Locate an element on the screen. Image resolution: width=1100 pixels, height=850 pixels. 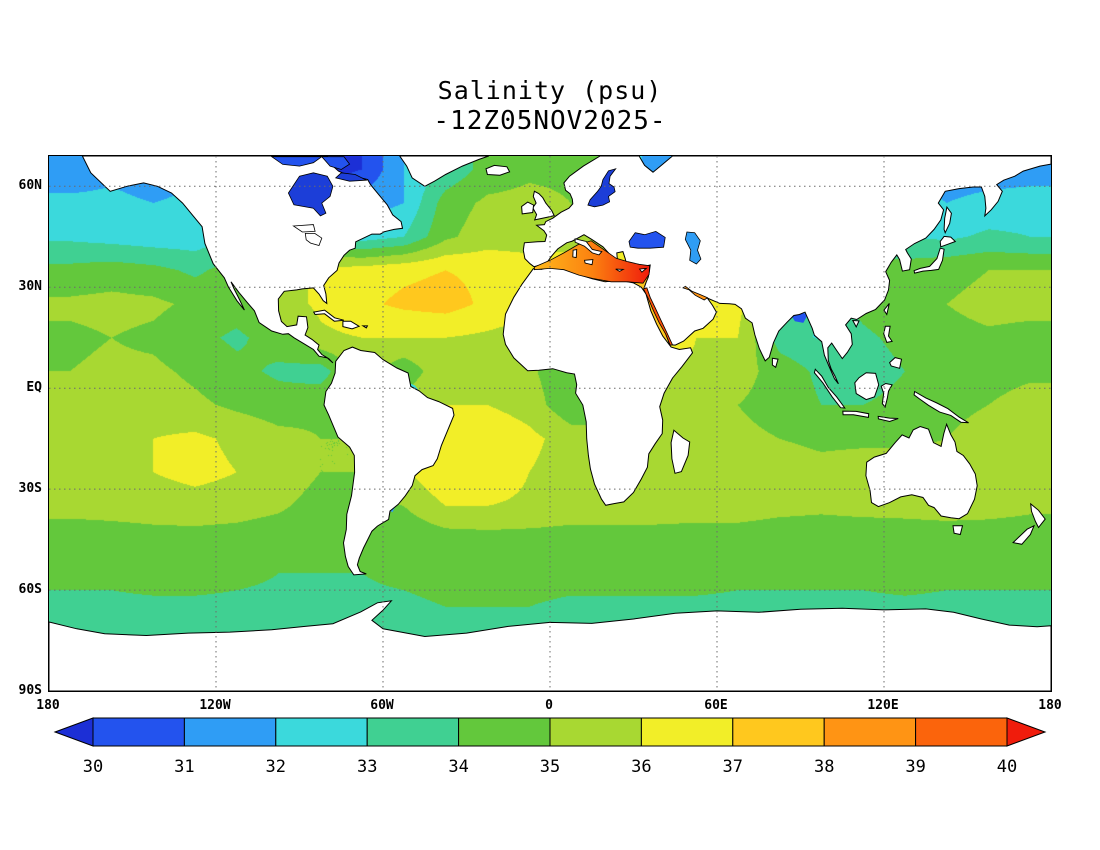
landmass-sardinia is located at coordinates (575, 253).